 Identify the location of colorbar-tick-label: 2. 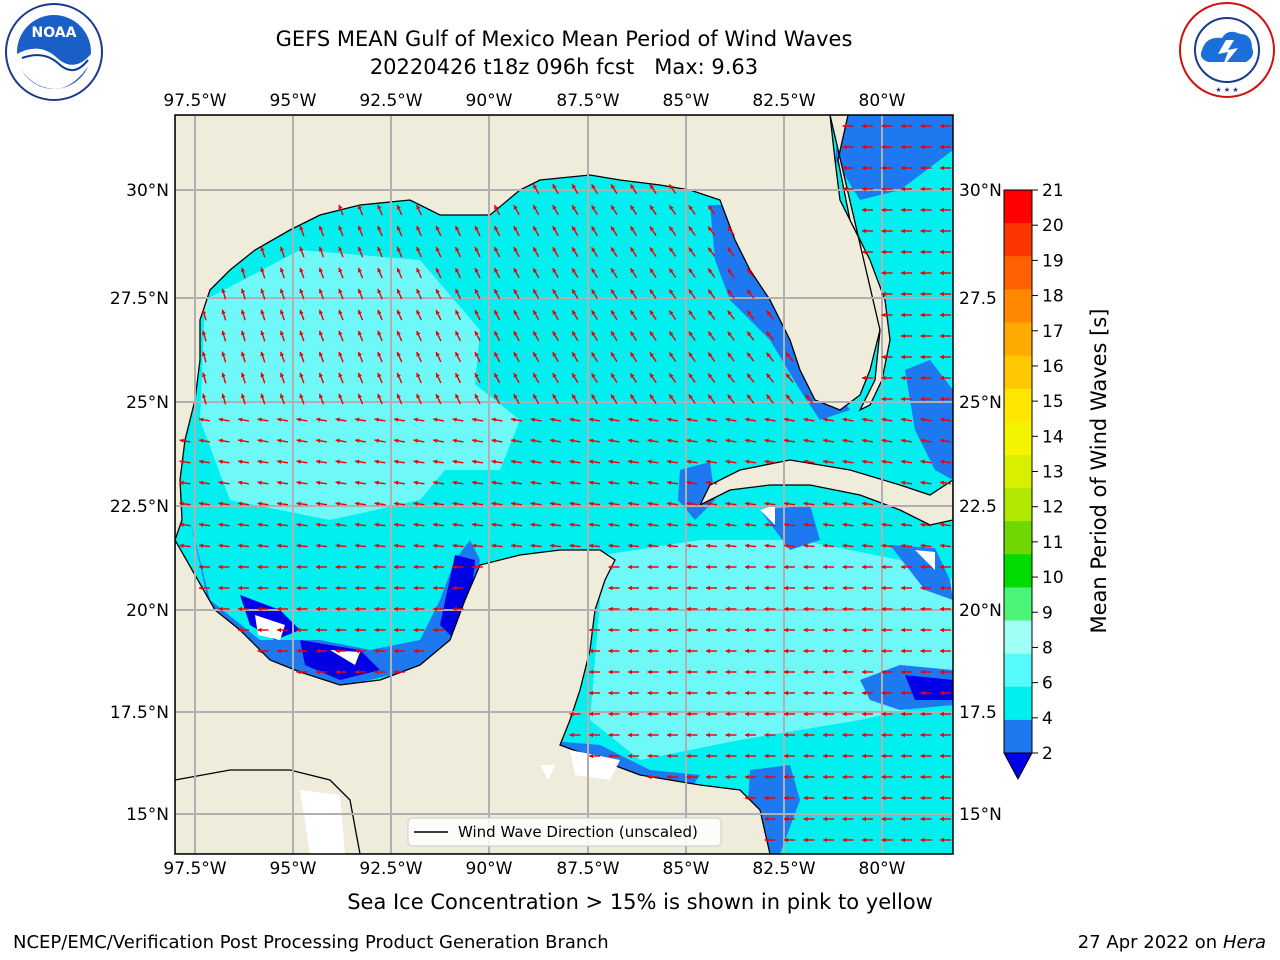
(1047, 754).